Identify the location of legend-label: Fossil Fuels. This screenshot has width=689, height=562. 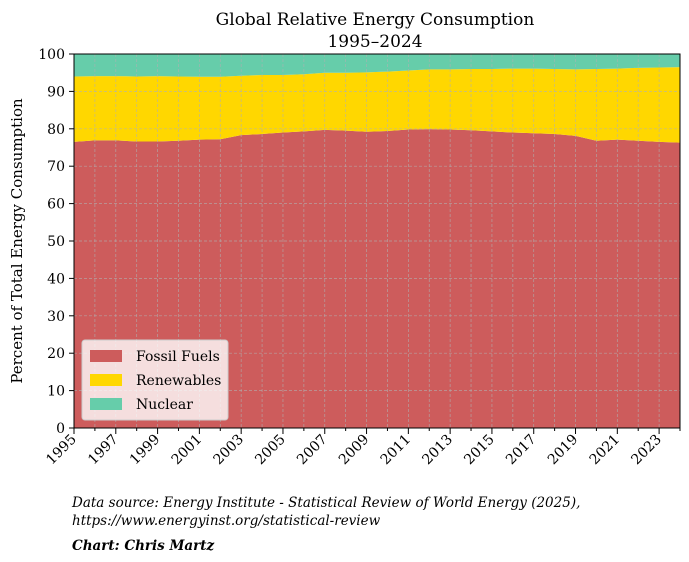
(178, 357).